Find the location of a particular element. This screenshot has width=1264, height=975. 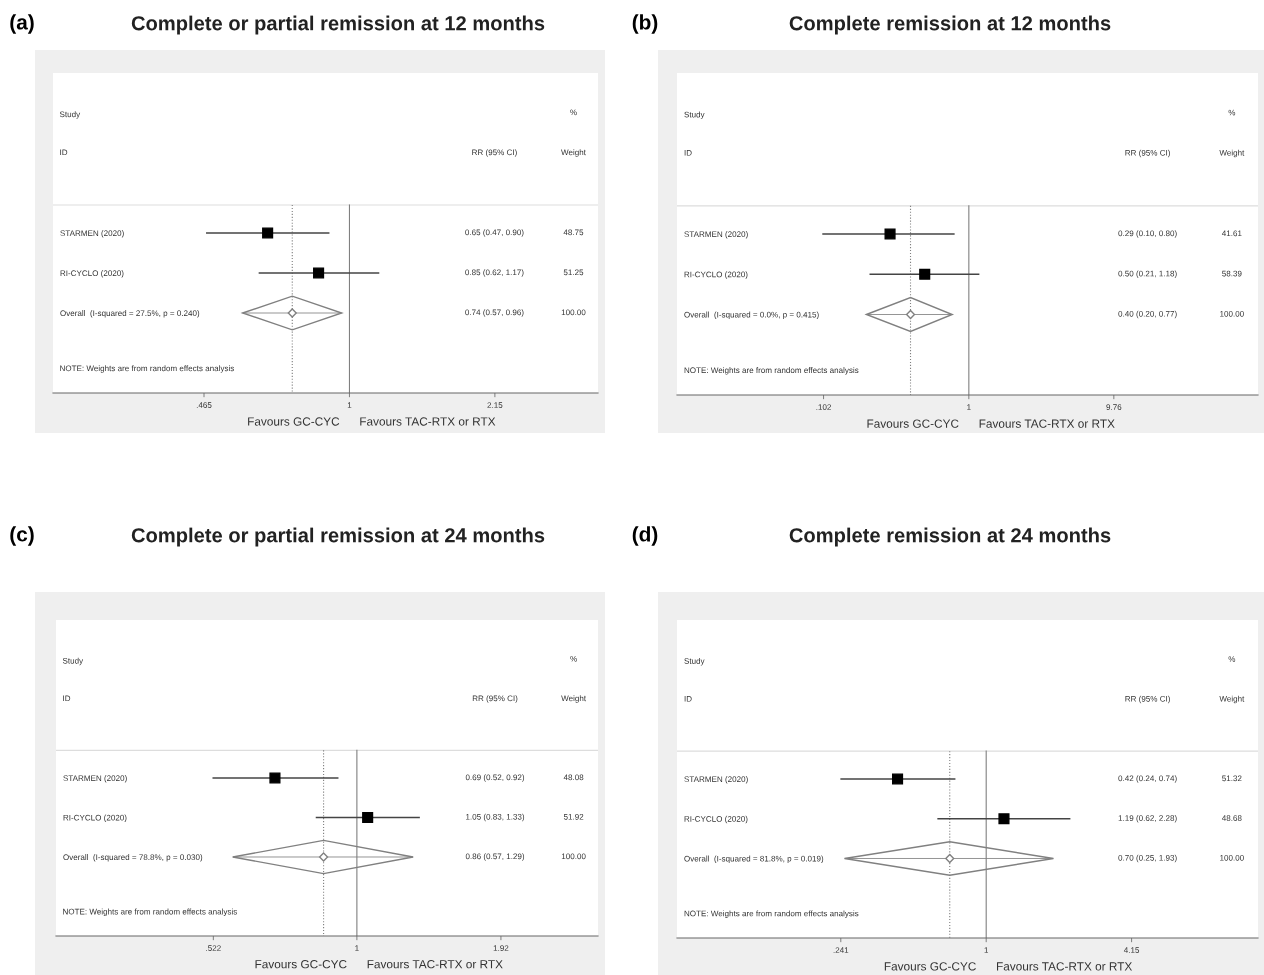

annotation: 1.19 (0.62, 2.28) is located at coordinates (1147, 819).